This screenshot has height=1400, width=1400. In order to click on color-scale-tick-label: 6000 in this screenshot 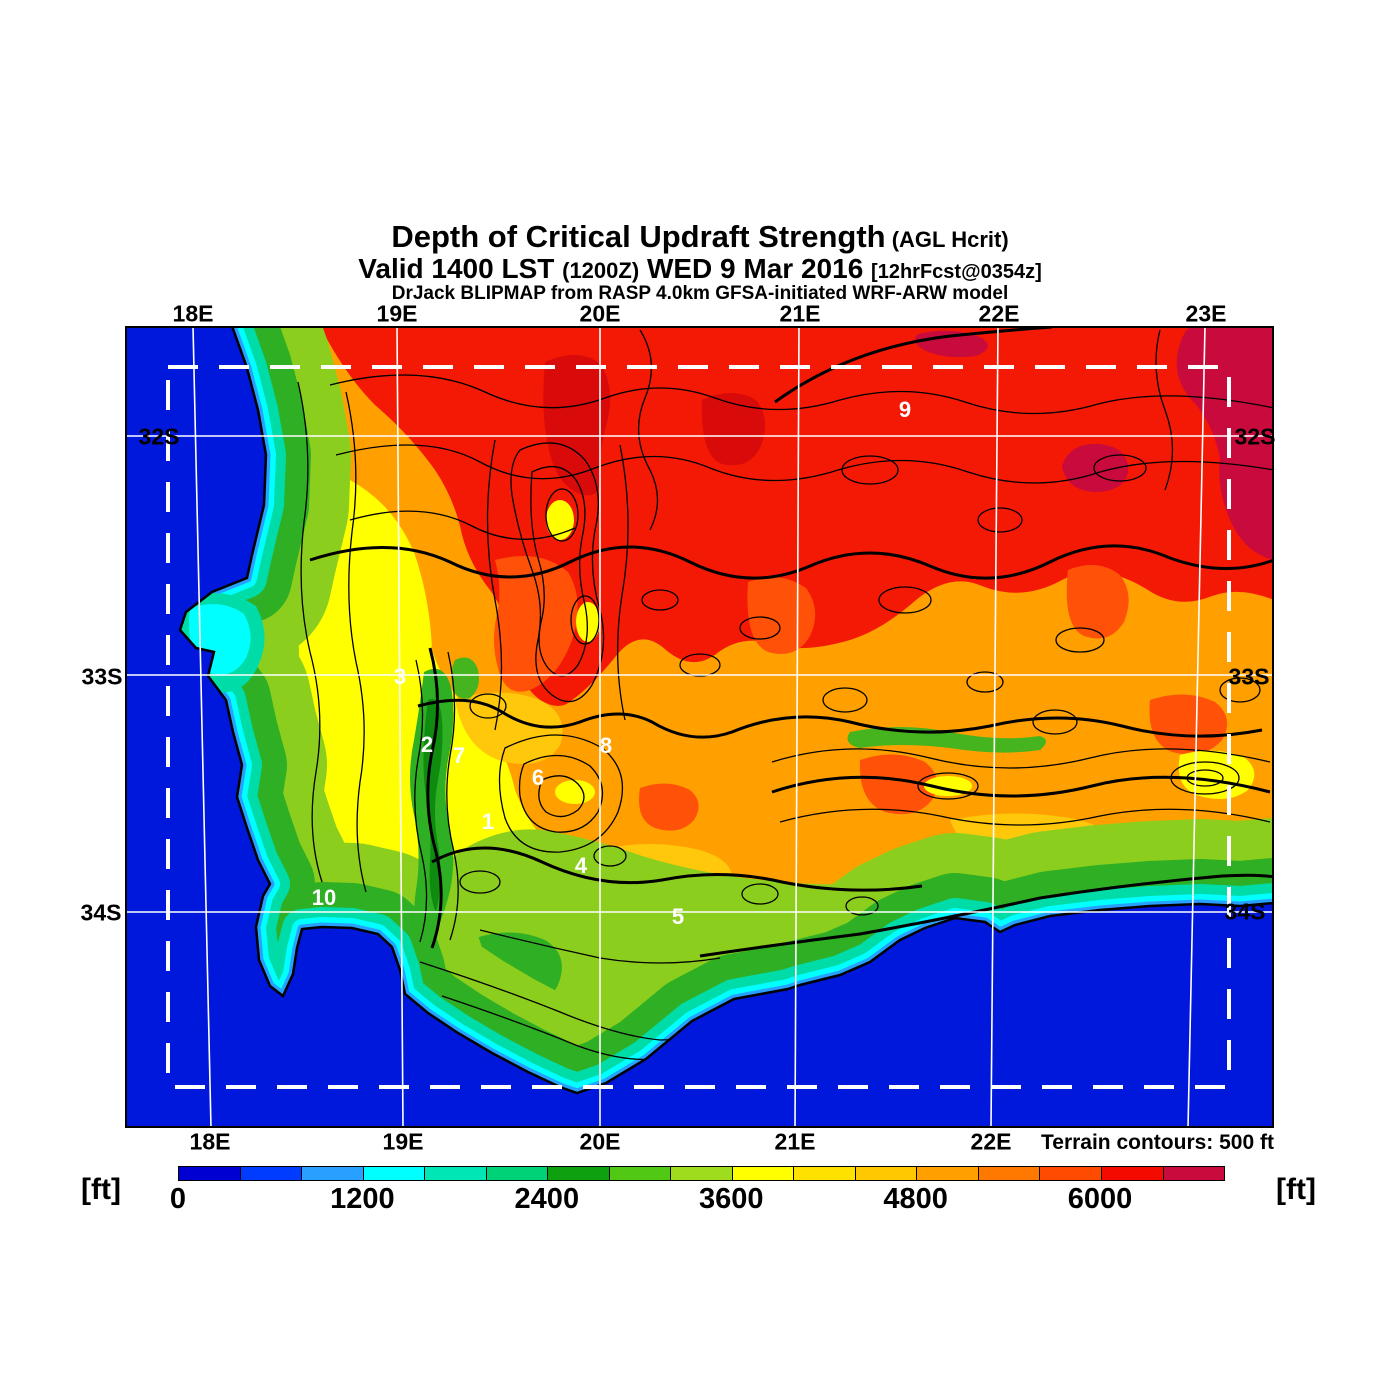, I will do `click(1100, 1199)`.